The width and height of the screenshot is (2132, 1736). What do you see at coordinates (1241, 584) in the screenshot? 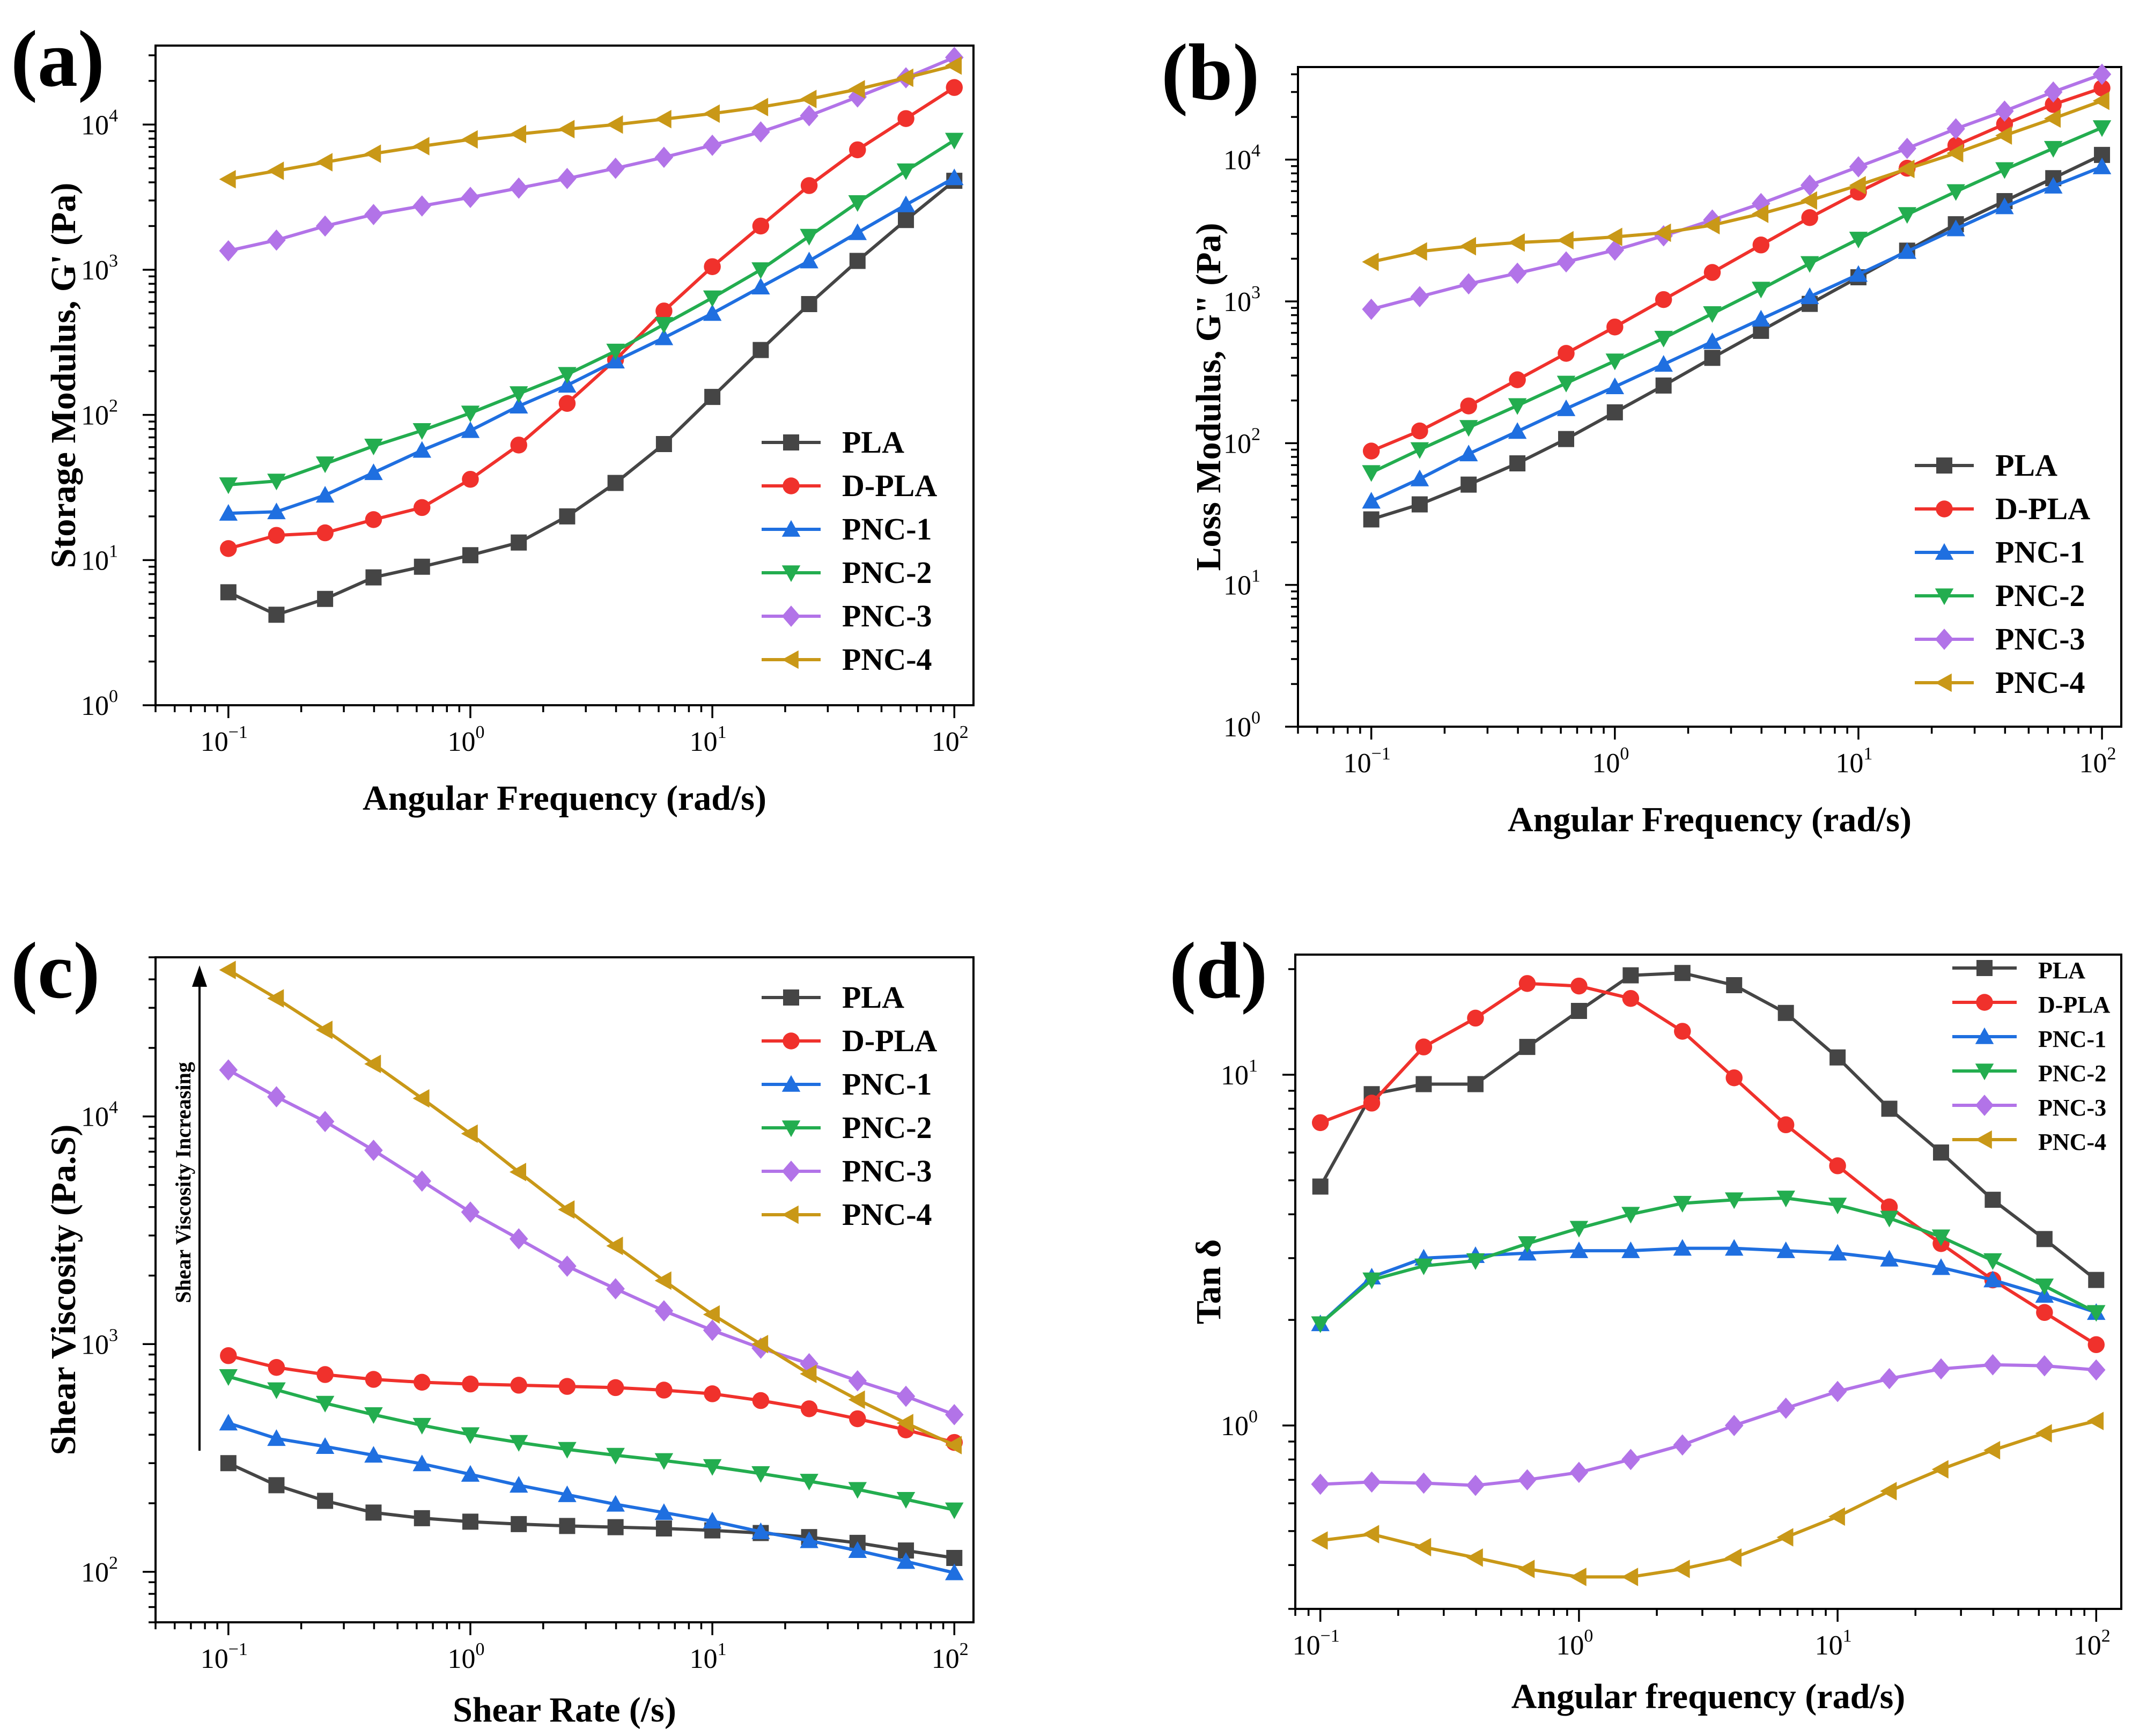
I see `y-tick-label: 10¹` at bounding box center [1241, 584].